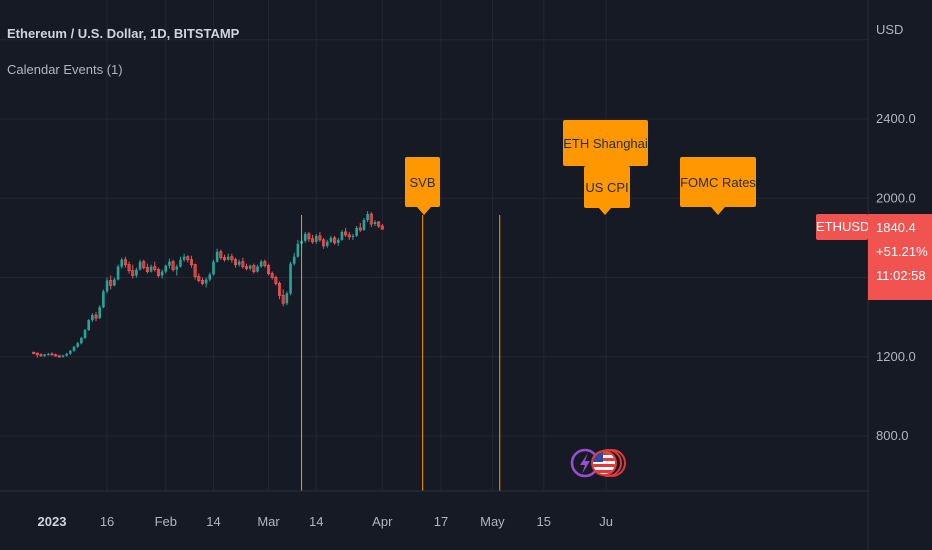  What do you see at coordinates (901, 275) in the screenshot?
I see `bar-countdown: 11:02:58` at bounding box center [901, 275].